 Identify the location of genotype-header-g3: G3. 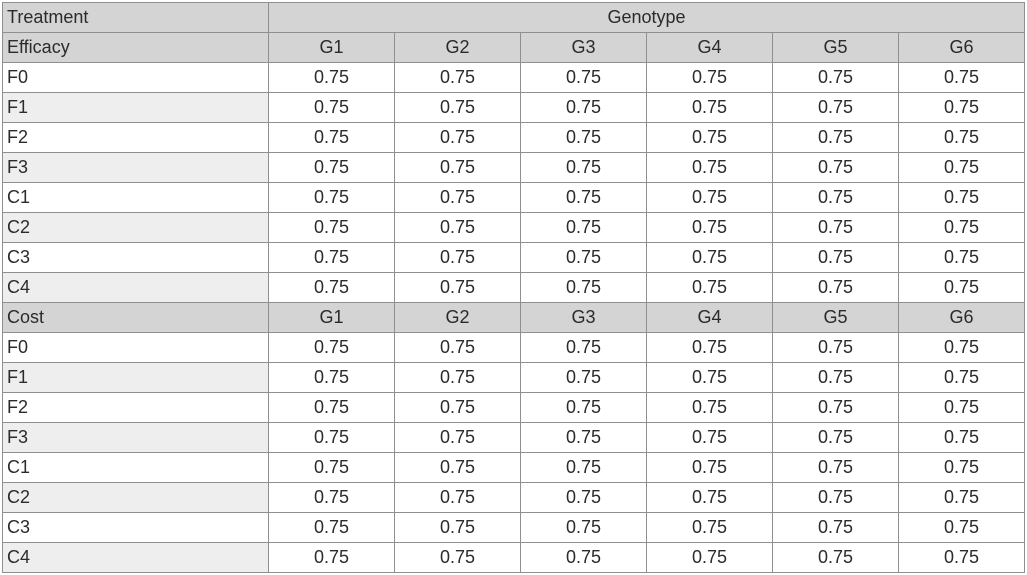
(583, 317).